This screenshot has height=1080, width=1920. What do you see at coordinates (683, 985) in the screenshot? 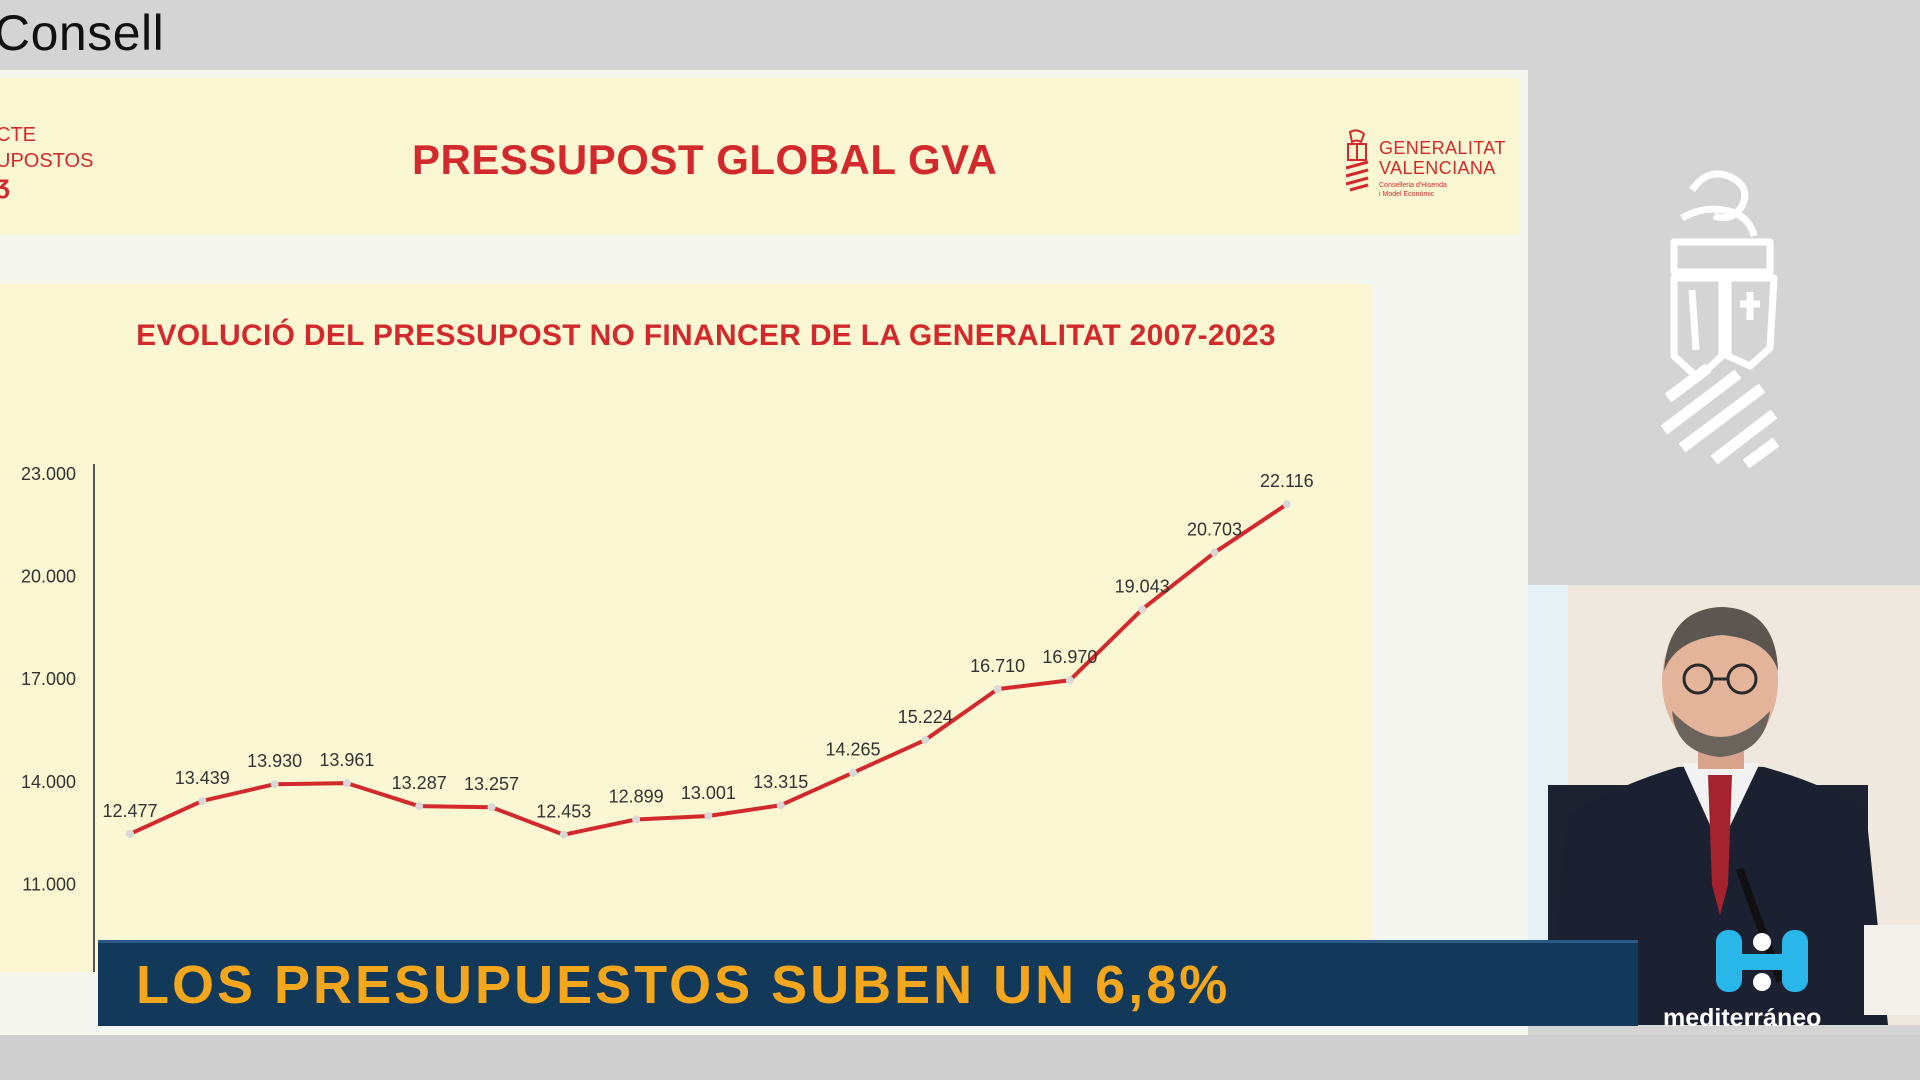
I see `ticker-headline: LOS PRESUPUESTOS SUBEN UN 6,8%` at bounding box center [683, 985].